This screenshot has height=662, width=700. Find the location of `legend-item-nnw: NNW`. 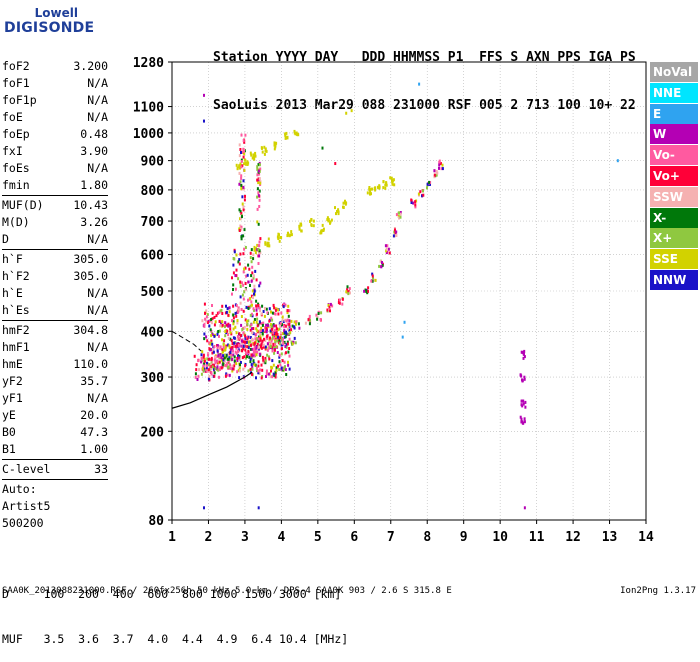

legend-item-nnw: NNW is located at coordinates (674, 279).